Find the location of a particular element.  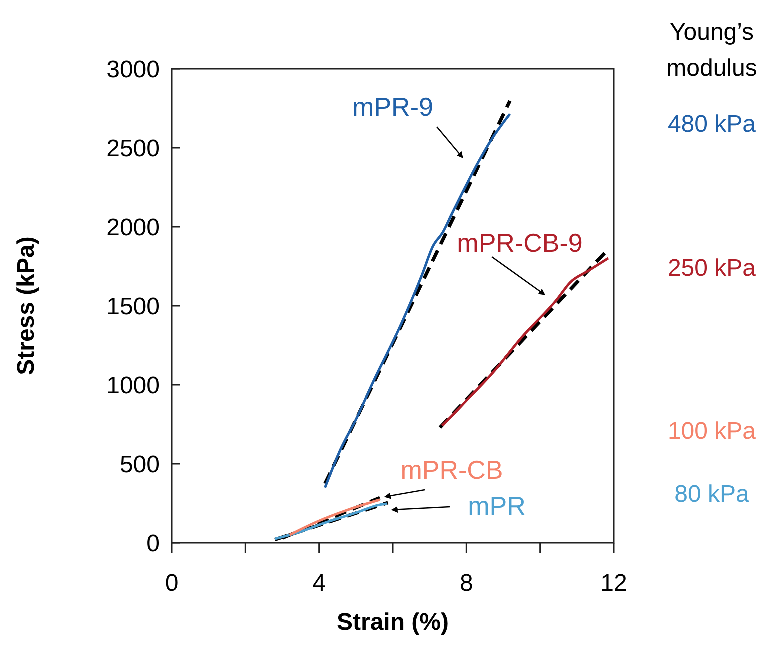

text: mPR-9 is located at coordinates (393, 107).